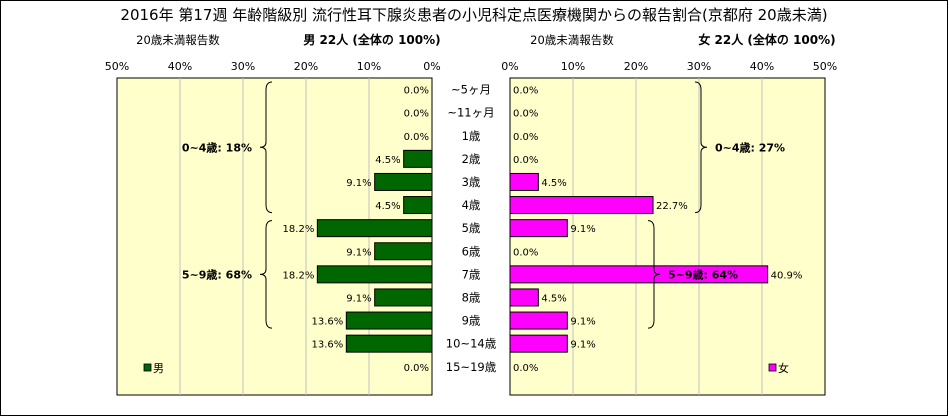 The image size is (949, 417). What do you see at coordinates (787, 275) in the screenshot?
I see `female-data-label: 40.9%` at bounding box center [787, 275].